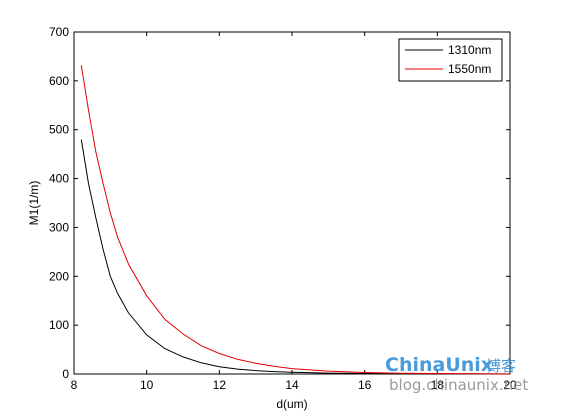 The image size is (561, 420). I want to click on y-tick-label: 600, so click(59, 81).